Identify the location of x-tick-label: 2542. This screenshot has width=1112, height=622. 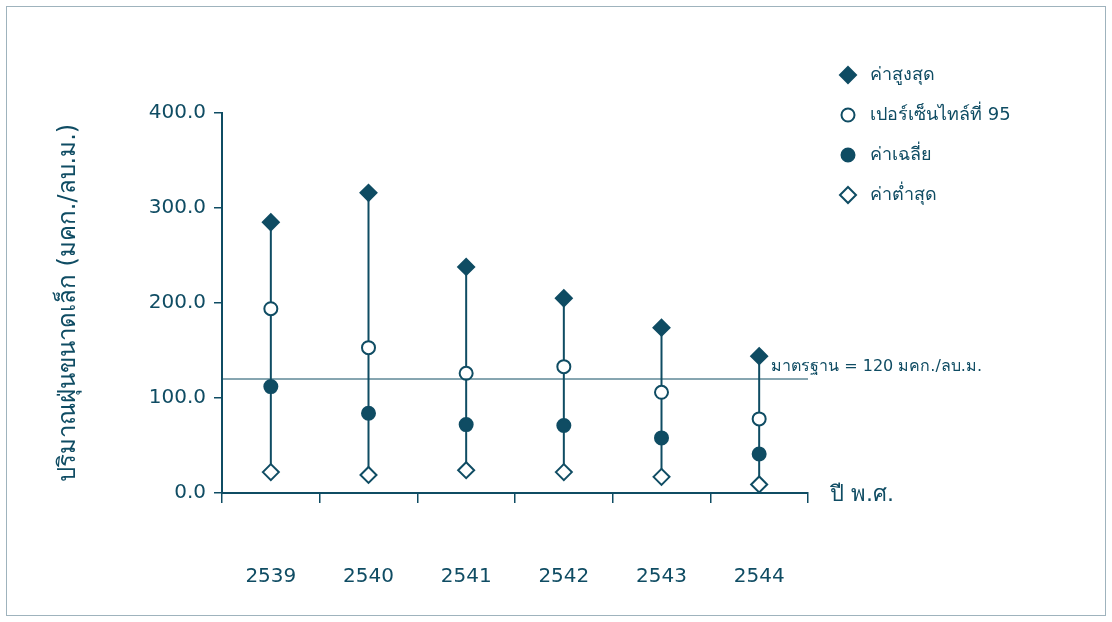
(564, 575).